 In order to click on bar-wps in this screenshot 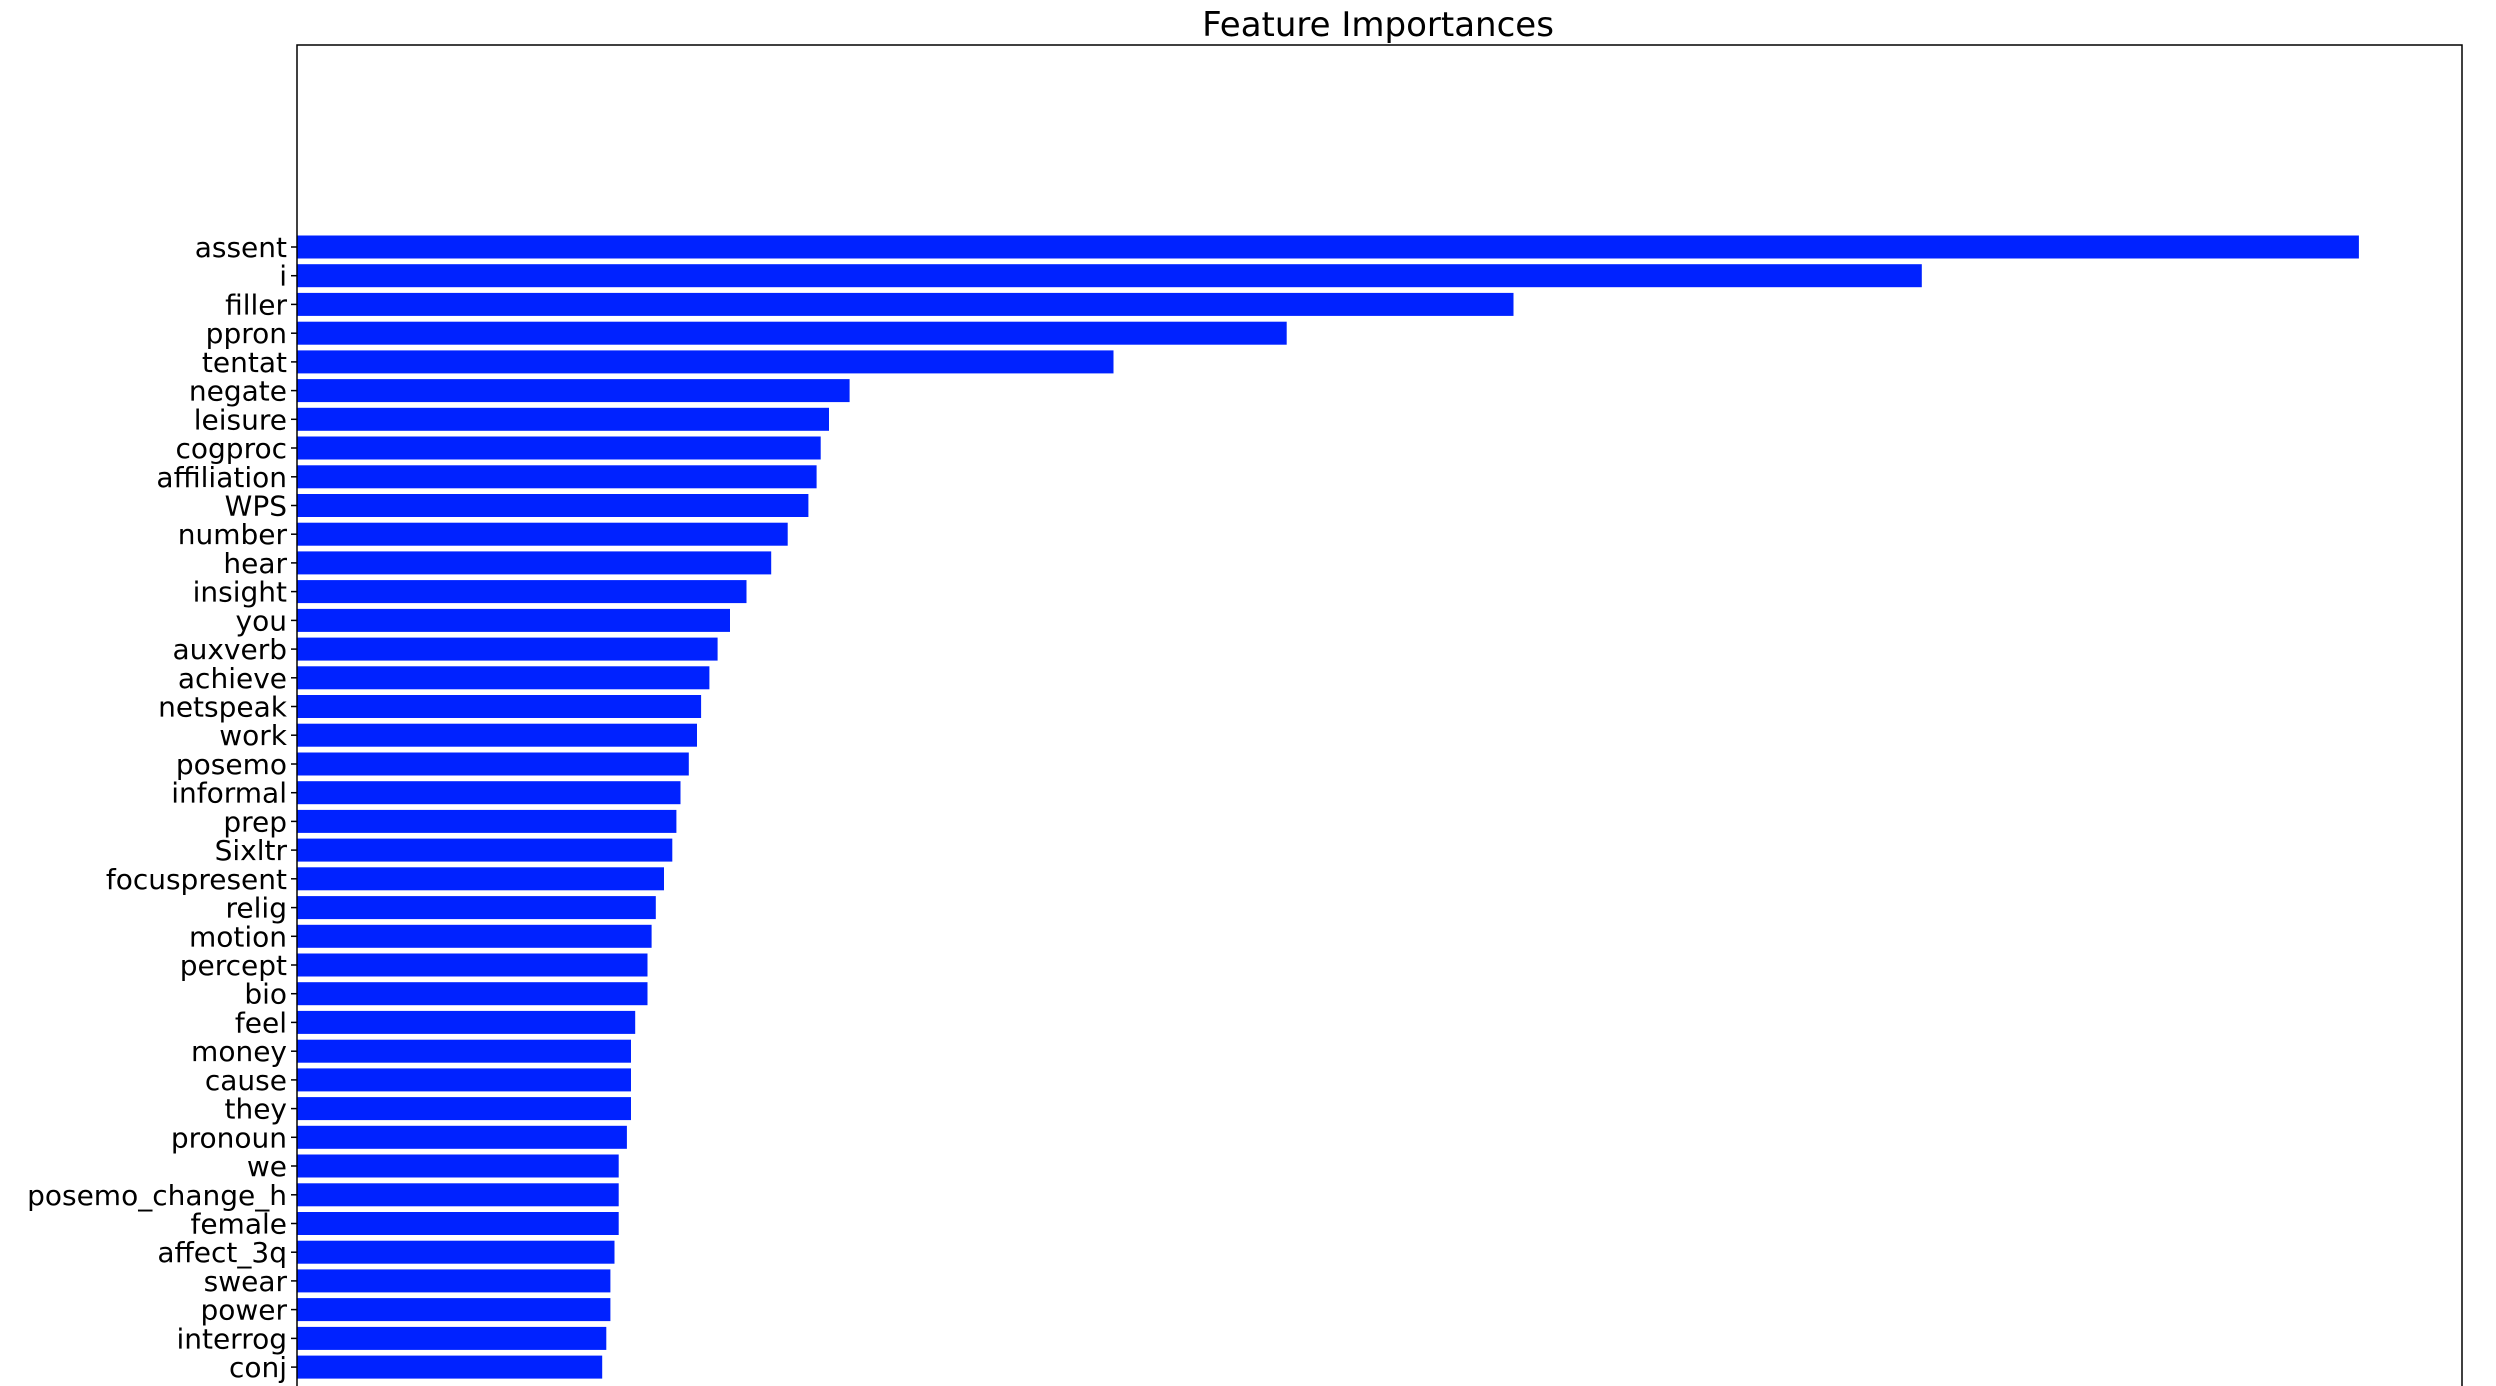, I will do `click(553, 505)`.